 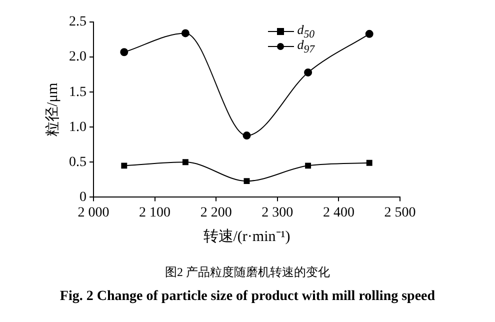 I want to click on y-tick-label: 2.5, so click(x=77, y=22).